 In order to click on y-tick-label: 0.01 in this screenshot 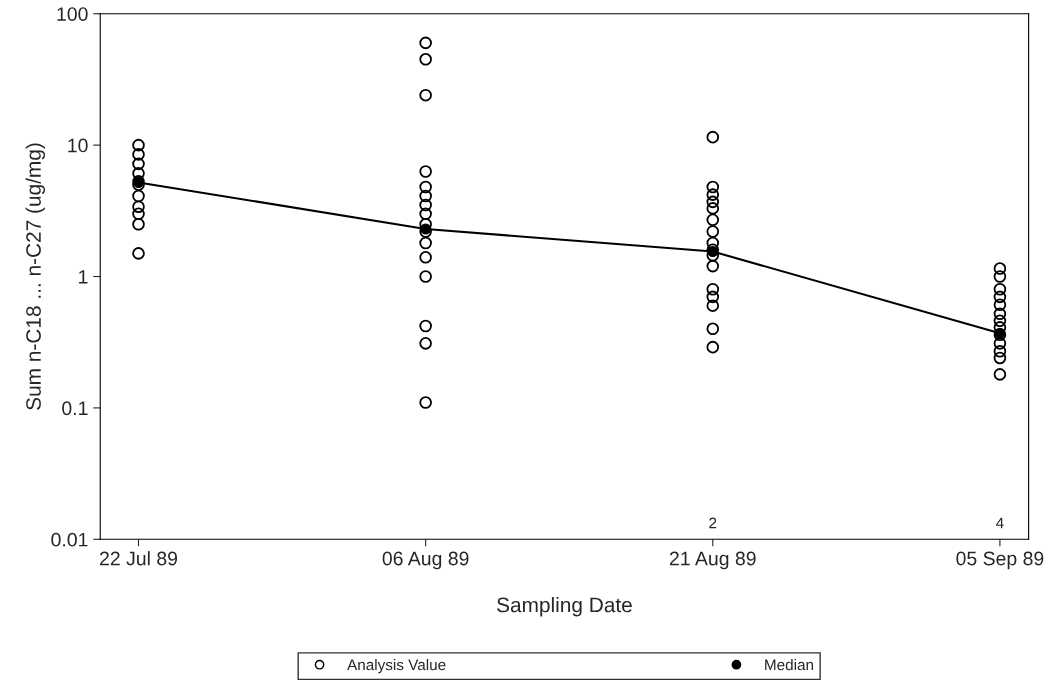, I will do `click(69, 539)`.